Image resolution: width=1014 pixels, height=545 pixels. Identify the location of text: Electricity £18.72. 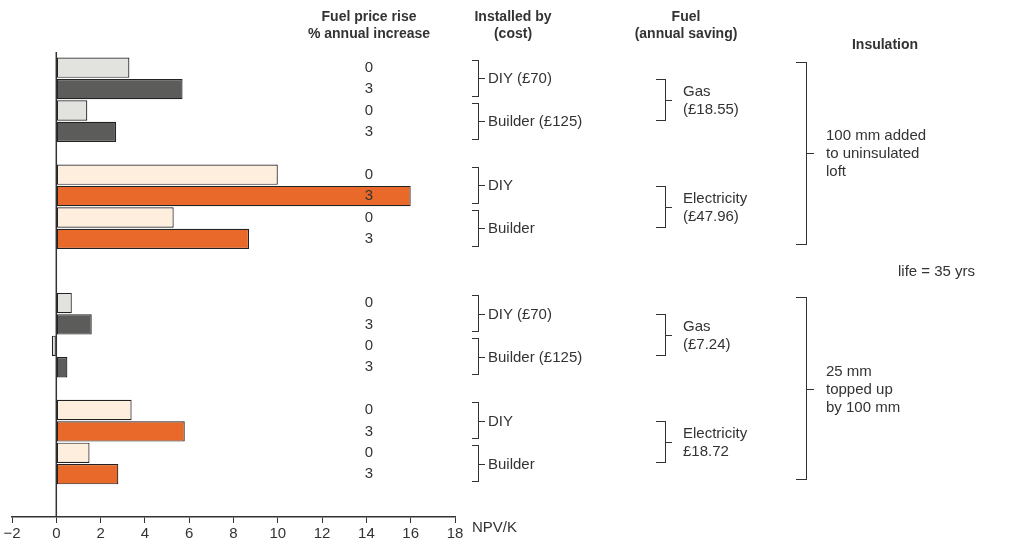
(715, 442).